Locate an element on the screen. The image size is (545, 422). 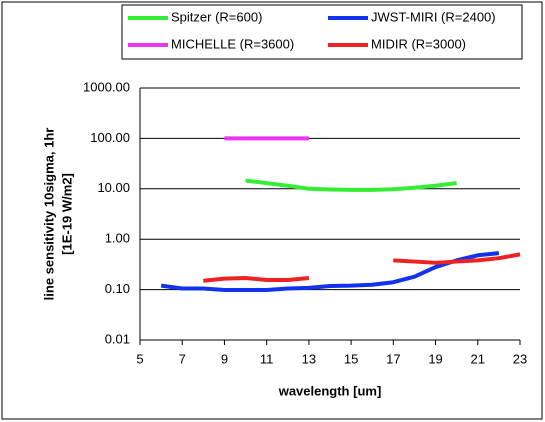
x-tick-label: 9 is located at coordinates (224, 358).